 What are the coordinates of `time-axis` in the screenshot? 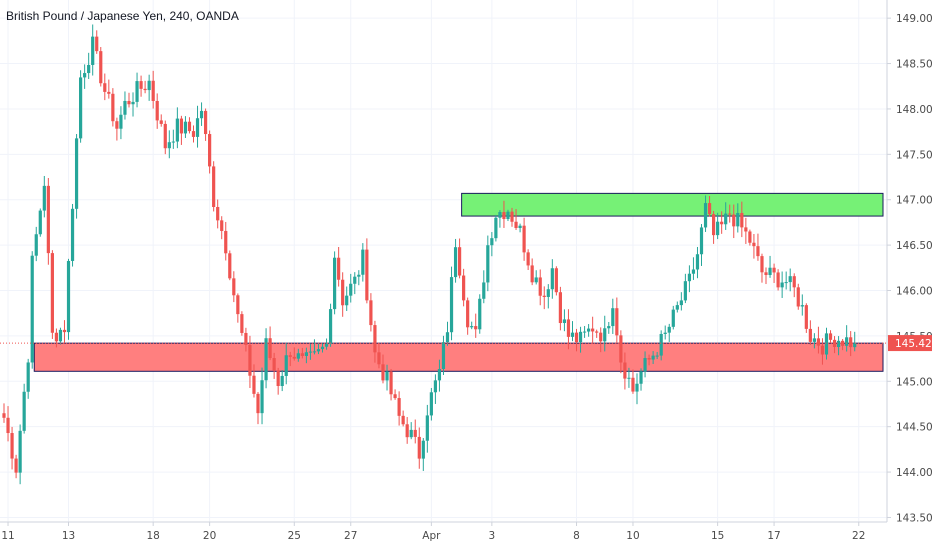 It's located at (443, 536).